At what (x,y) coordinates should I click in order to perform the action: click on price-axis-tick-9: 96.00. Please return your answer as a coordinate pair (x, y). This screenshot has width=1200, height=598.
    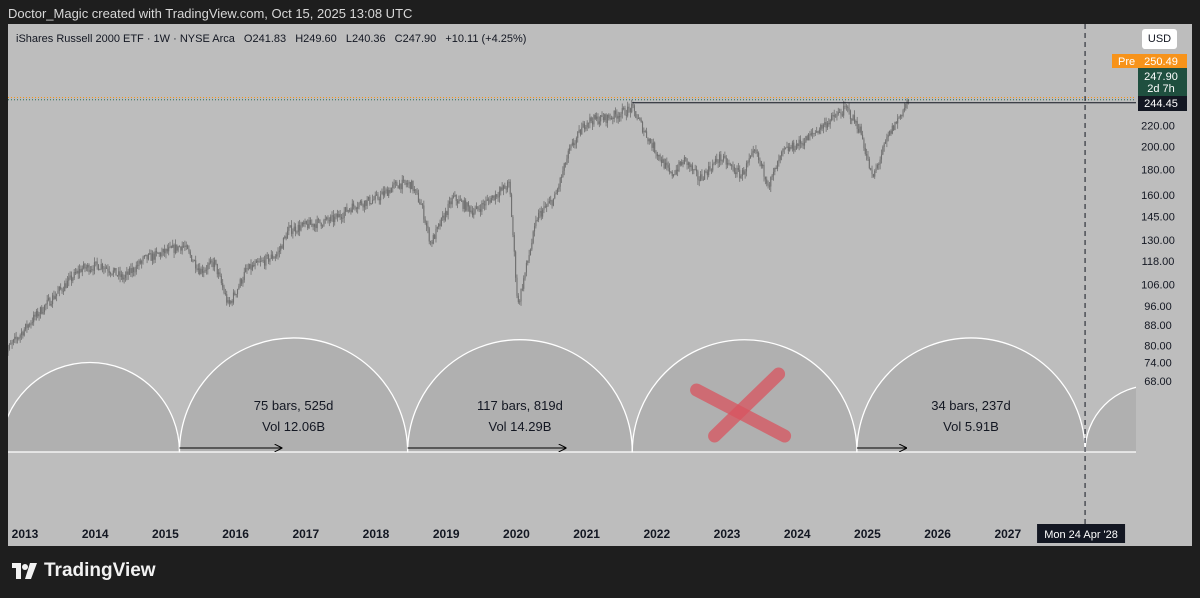
    Looking at the image, I should click on (1158, 307).